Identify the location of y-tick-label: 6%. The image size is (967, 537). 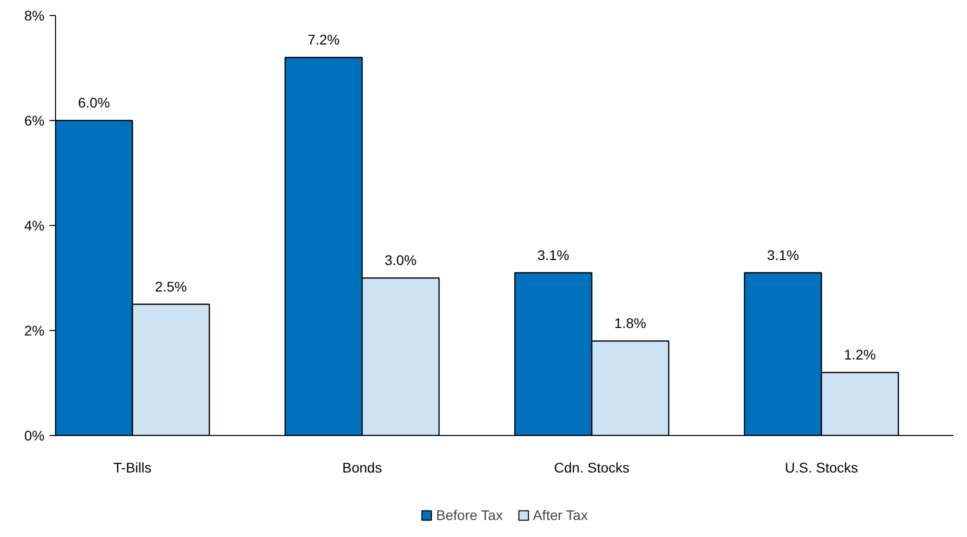
(34, 120).